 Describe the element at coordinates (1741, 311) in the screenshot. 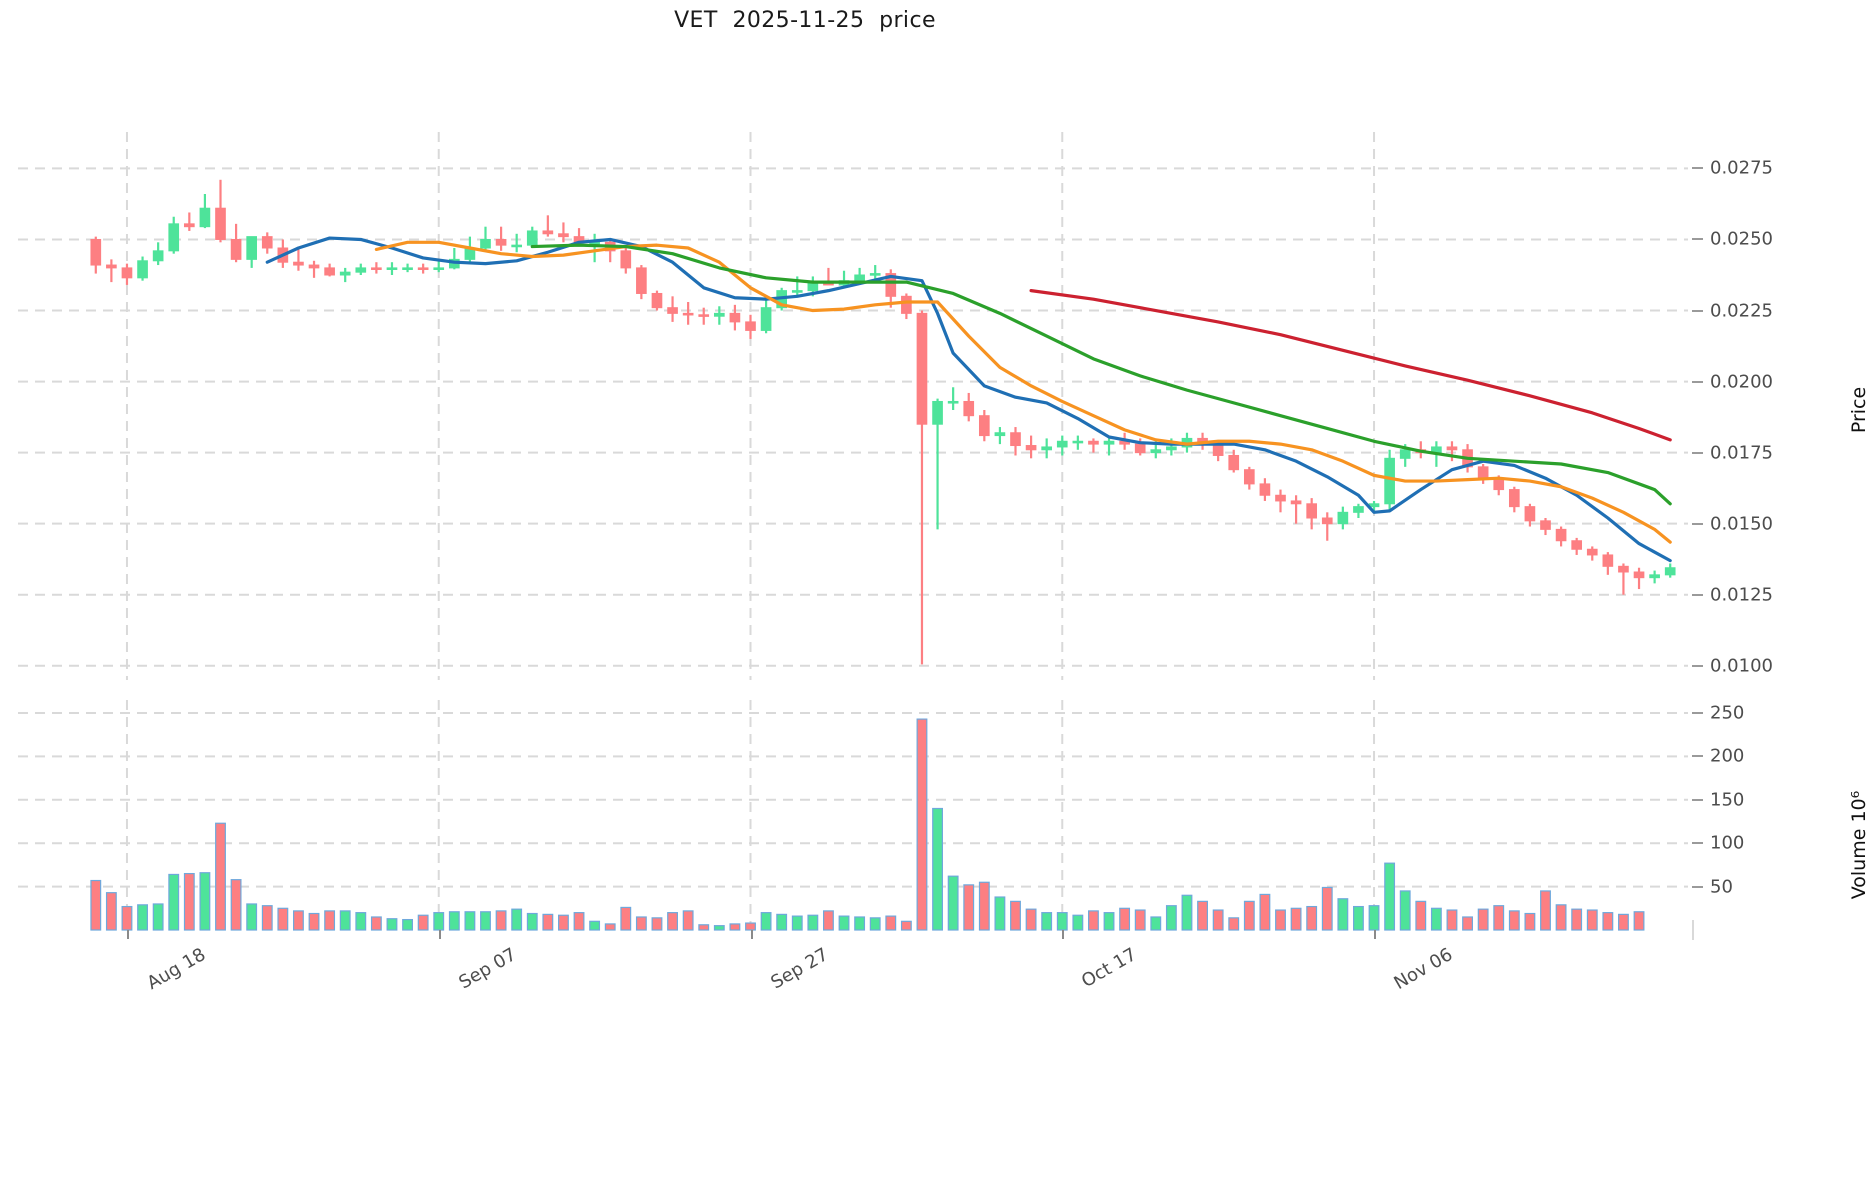

I see `price-tick-label: 0.0225` at that location.